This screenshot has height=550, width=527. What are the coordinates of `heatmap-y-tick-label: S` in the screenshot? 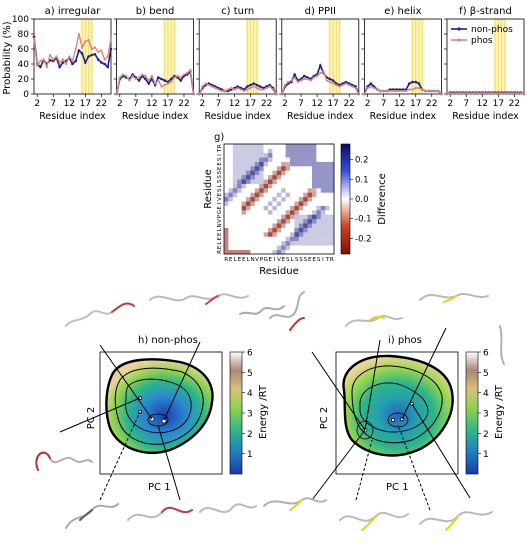 It's located at (220, 177).